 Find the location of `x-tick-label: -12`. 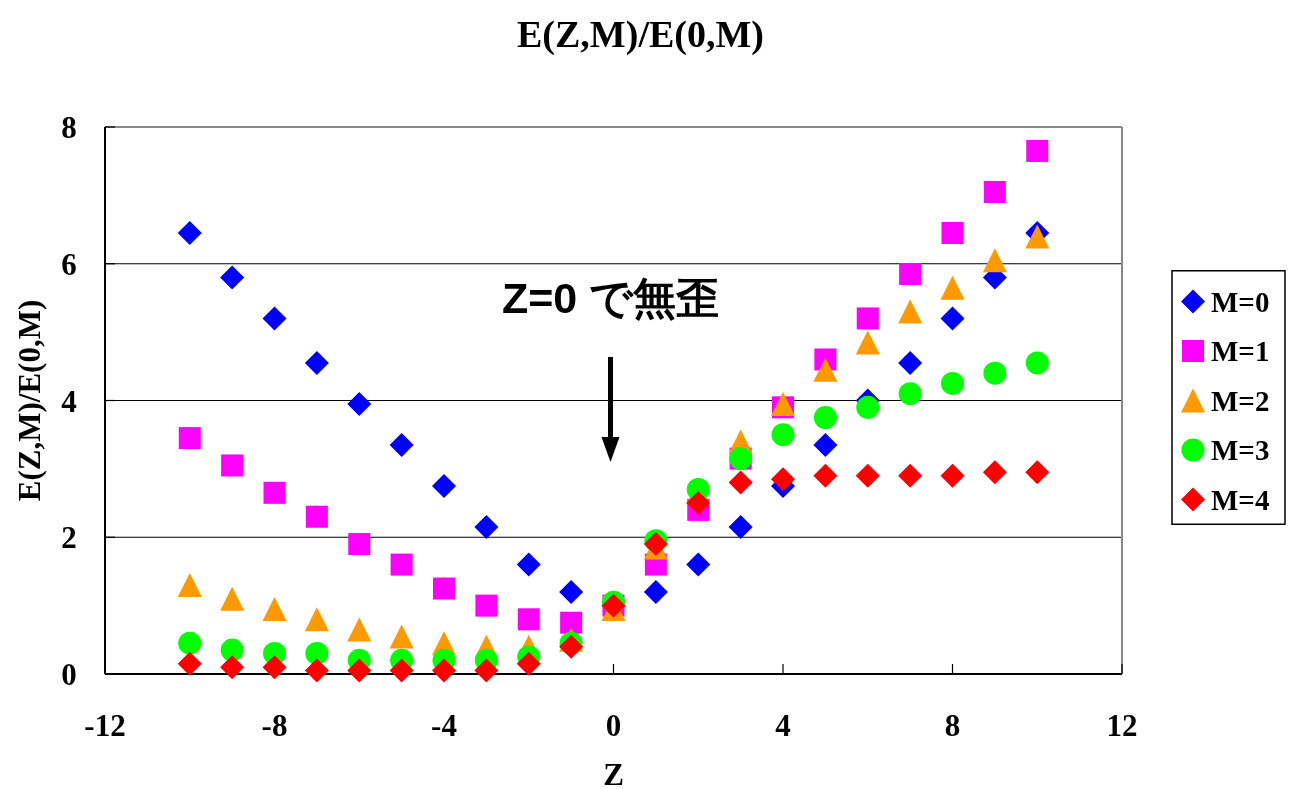

x-tick-label: -12 is located at coordinates (105, 725).